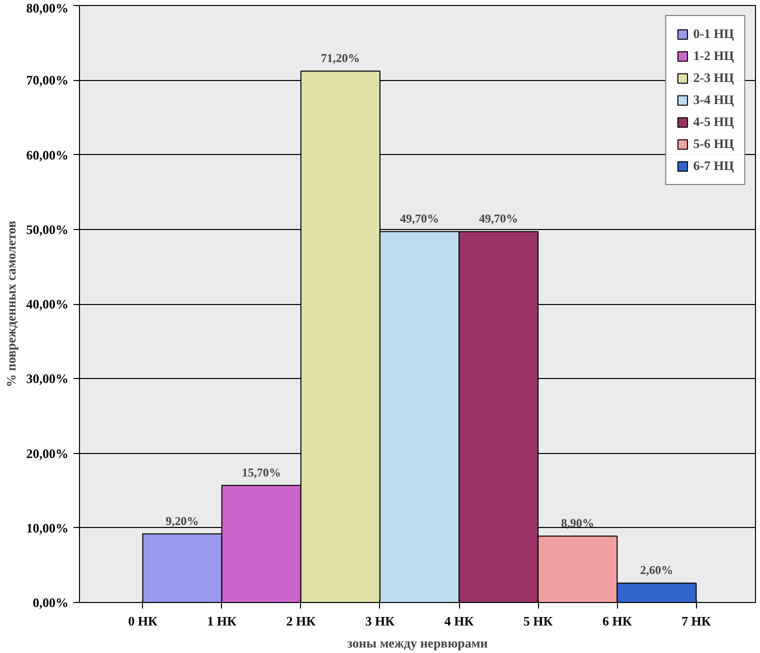  Describe the element at coordinates (713, 122) in the screenshot. I see `legend-label: 4-5 НЦ` at that location.